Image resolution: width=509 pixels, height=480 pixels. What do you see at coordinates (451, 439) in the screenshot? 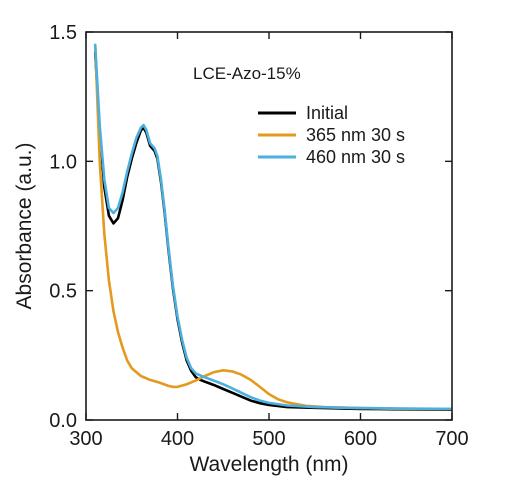
I see `x-tick-label: 700` at bounding box center [451, 439].